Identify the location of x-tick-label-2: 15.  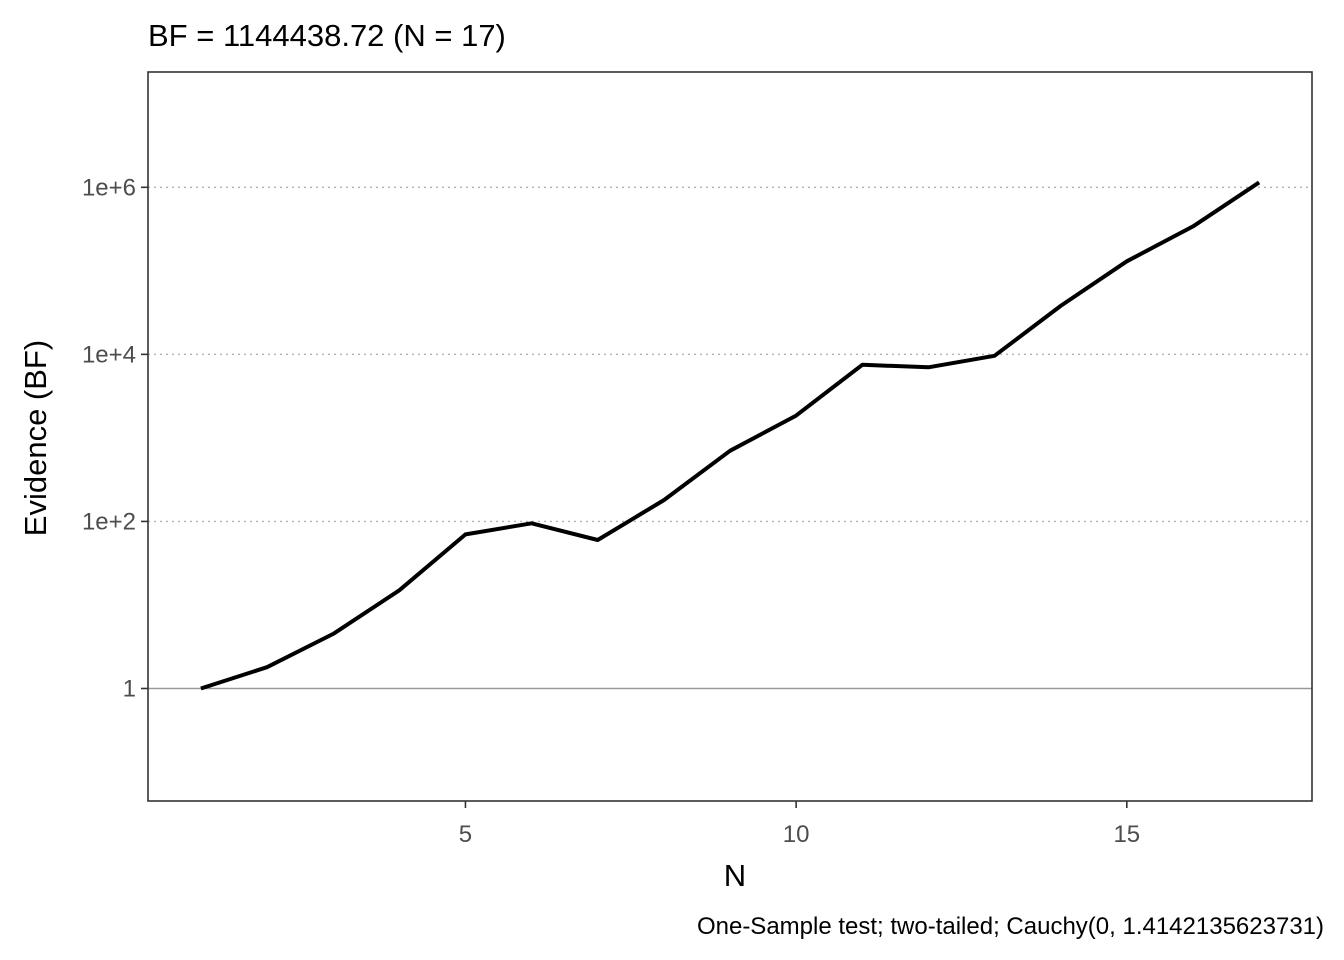
(1126, 834).